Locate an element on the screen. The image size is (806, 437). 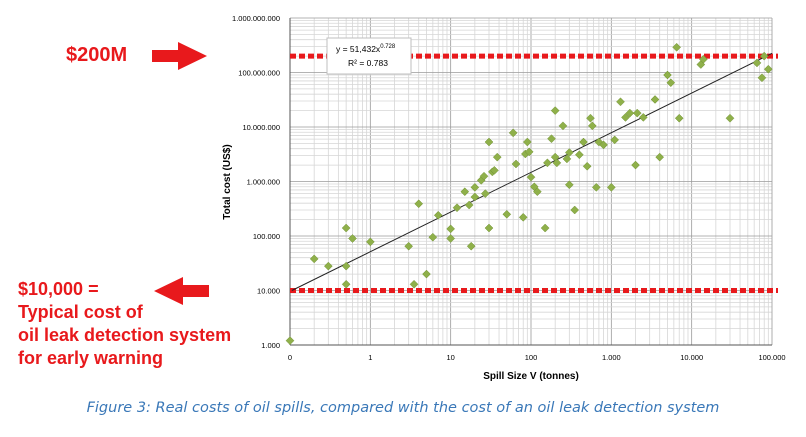
trendline-equation: y = 51,432x is located at coordinates (358, 49).